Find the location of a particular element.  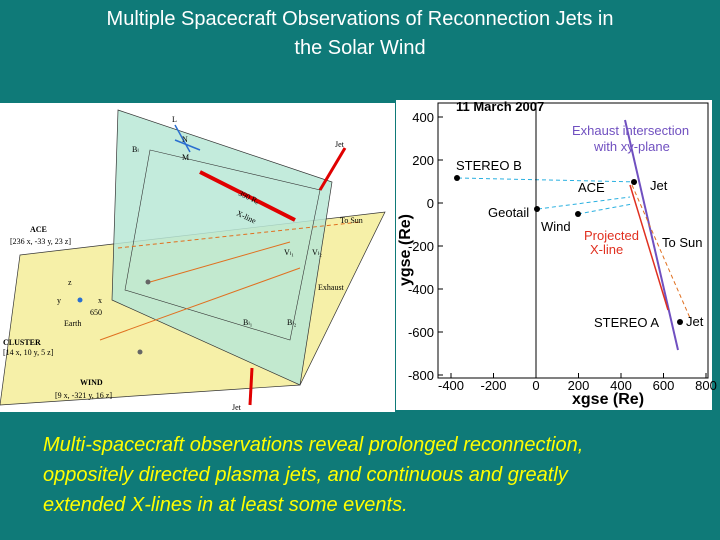

label: N is located at coordinates (185, 139).